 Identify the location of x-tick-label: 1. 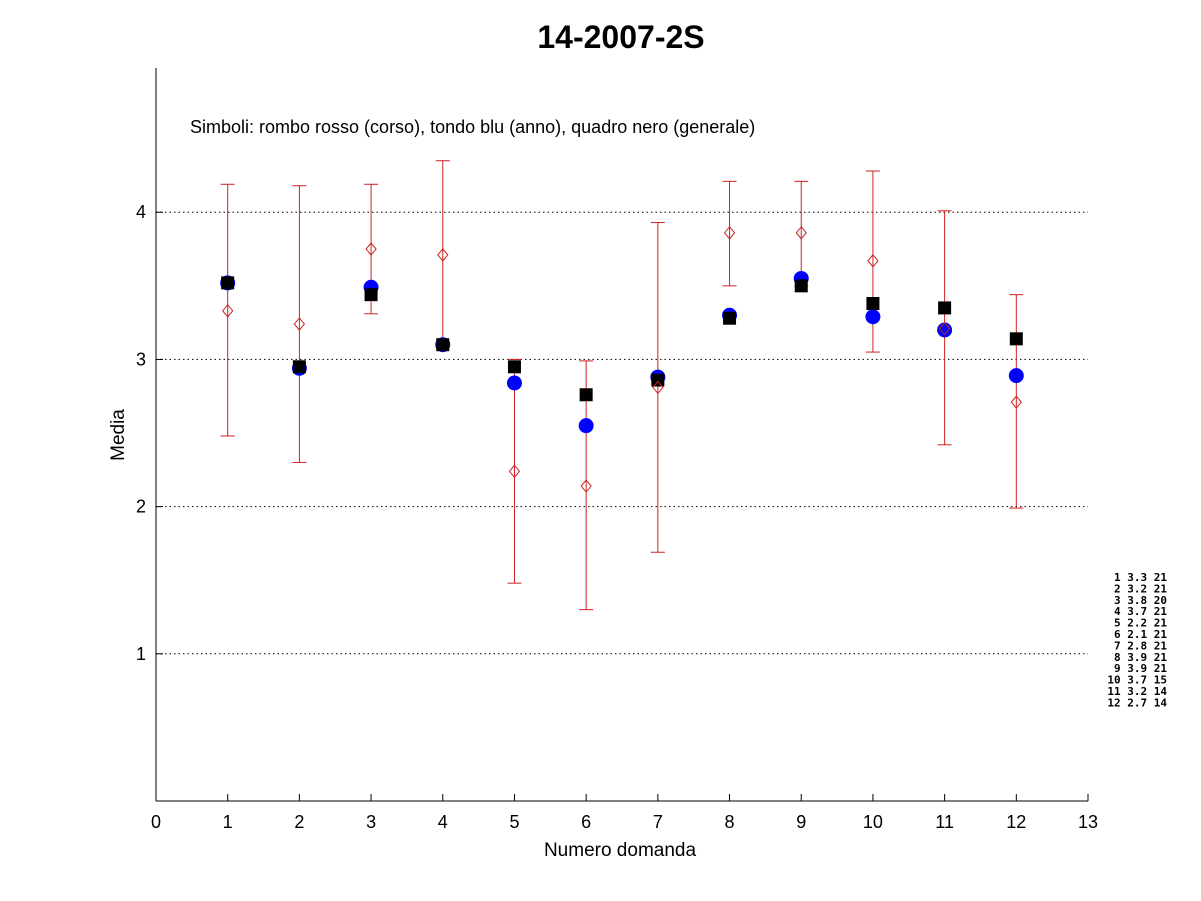
(228, 822).